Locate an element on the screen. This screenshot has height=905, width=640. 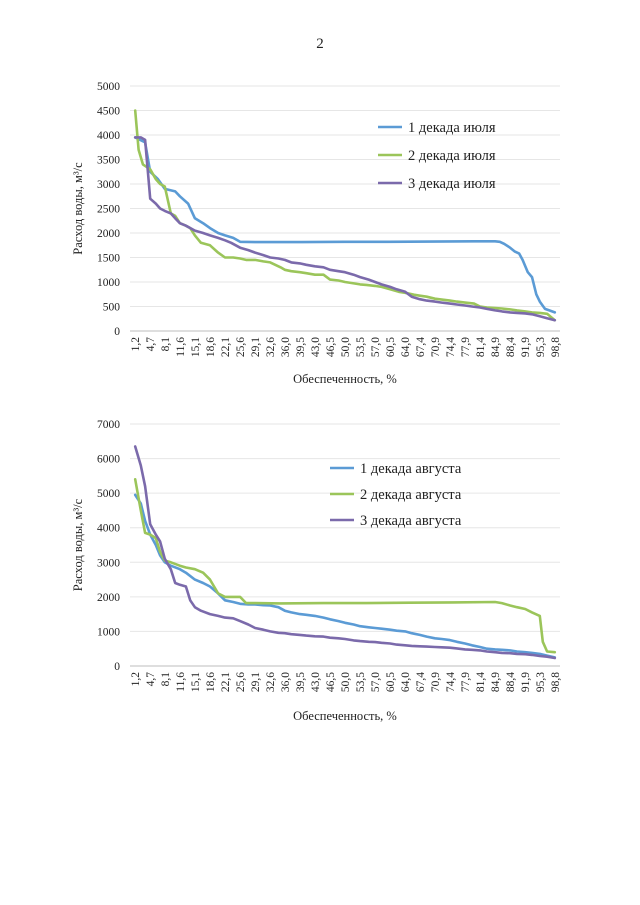
july-x-tick-label: 64,0 is located at coordinates (406, 347).